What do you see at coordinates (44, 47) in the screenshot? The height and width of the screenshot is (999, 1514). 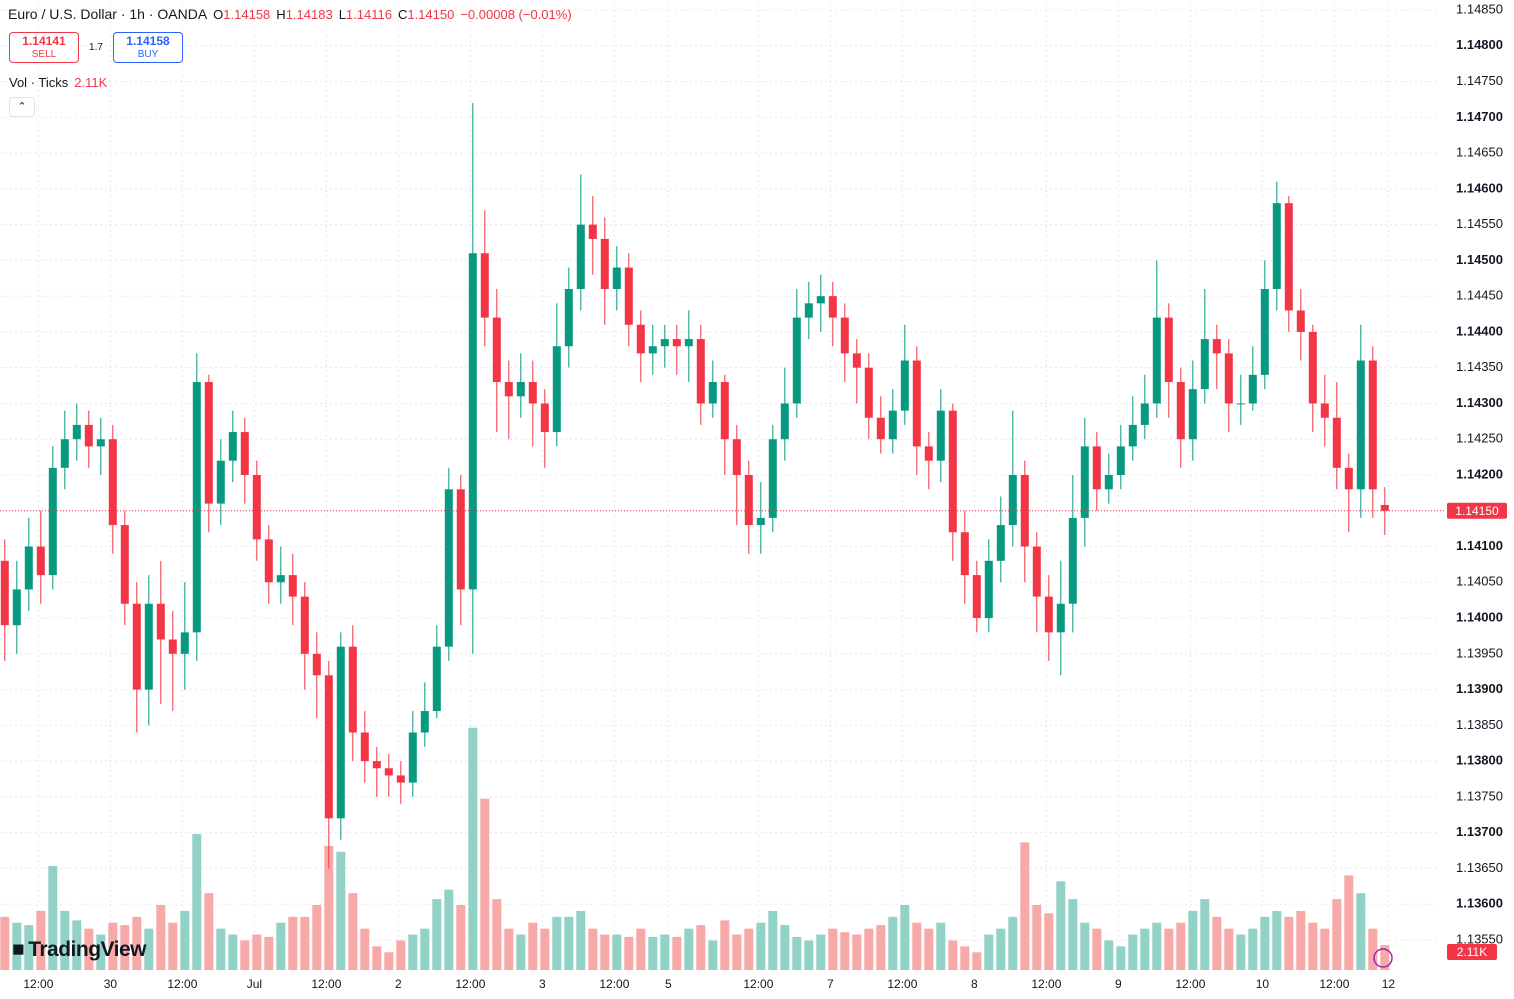 I see `sell-button: 1.14141 SELL` at bounding box center [44, 47].